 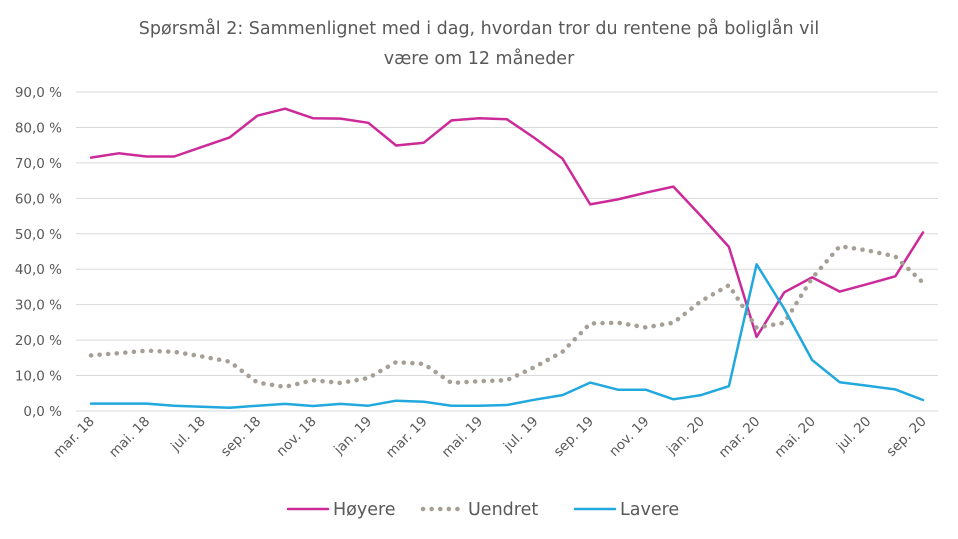 I want to click on legend-label-høyere: Høyere, so click(x=364, y=510).